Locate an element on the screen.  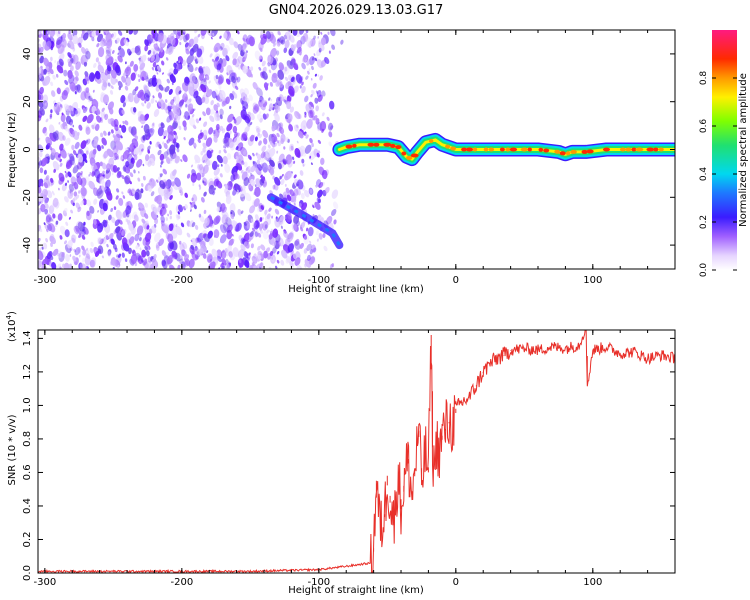
colorbar-tick-label: 0.8 is located at coordinates (704, 78).